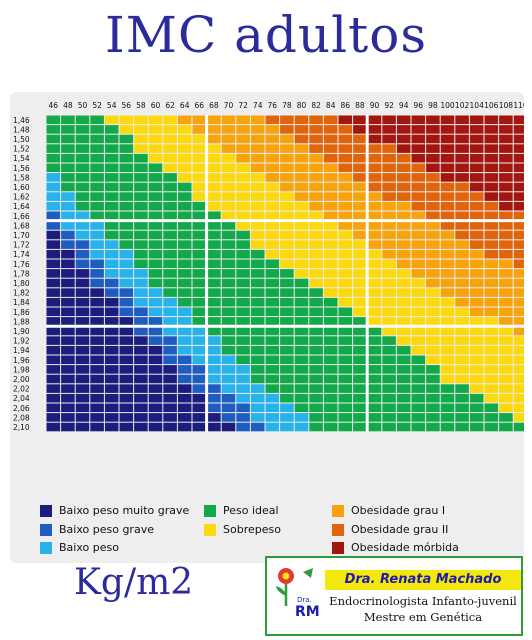 The image size is (532, 640). Describe the element at coordinates (170, 105) in the screenshot. I see `x-tick-label: 62` at that location.